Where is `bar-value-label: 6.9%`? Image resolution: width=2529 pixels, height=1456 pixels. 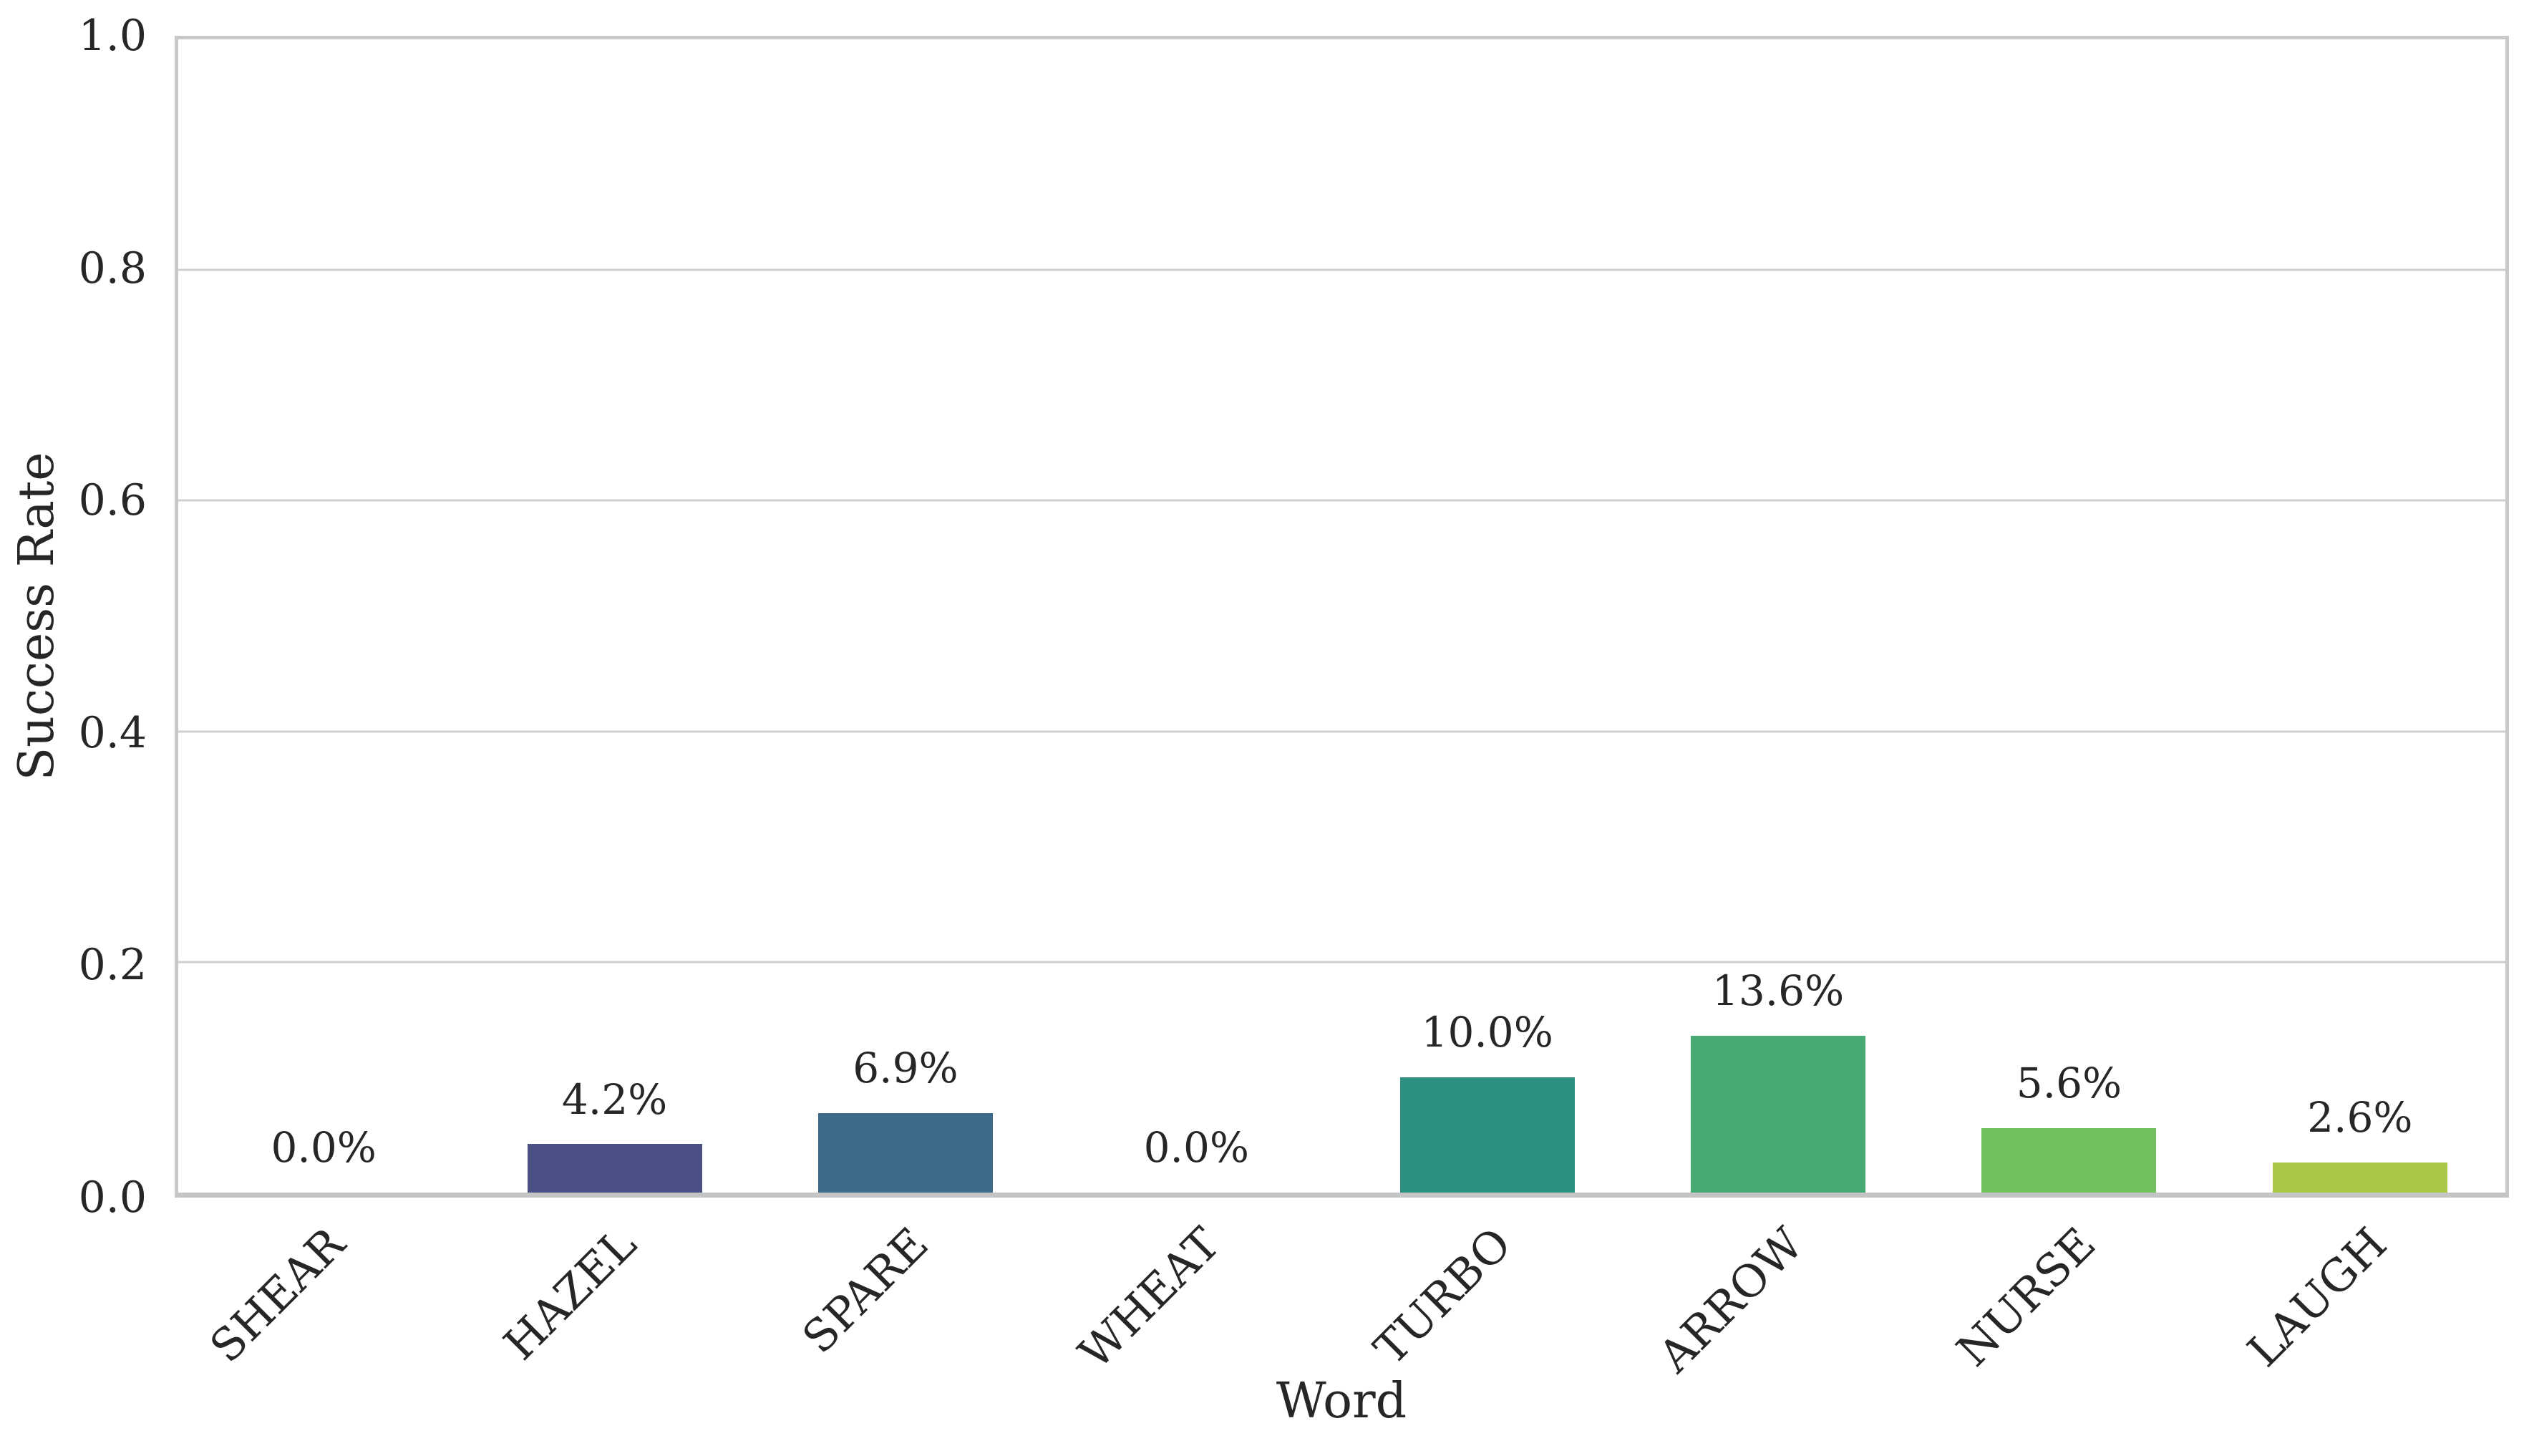
bar-value-label: 6.9% is located at coordinates (905, 1068).